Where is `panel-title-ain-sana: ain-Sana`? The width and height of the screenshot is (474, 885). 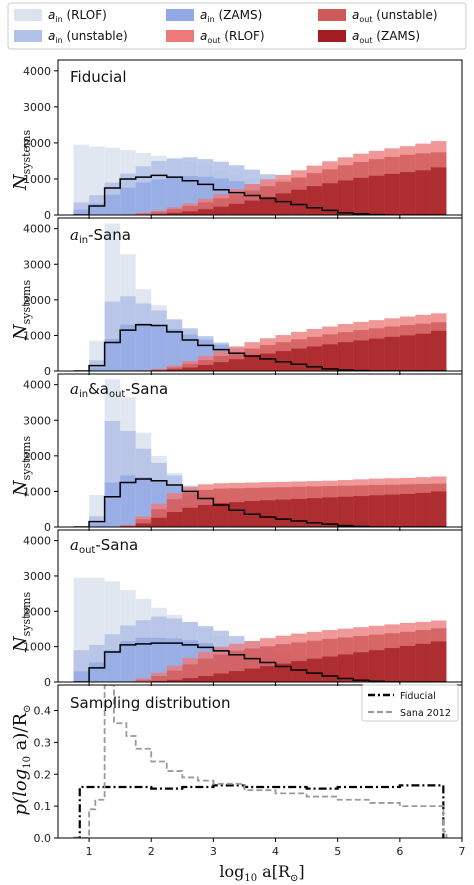
panel-title-ain-sana: ain-Sana is located at coordinates (100, 236).